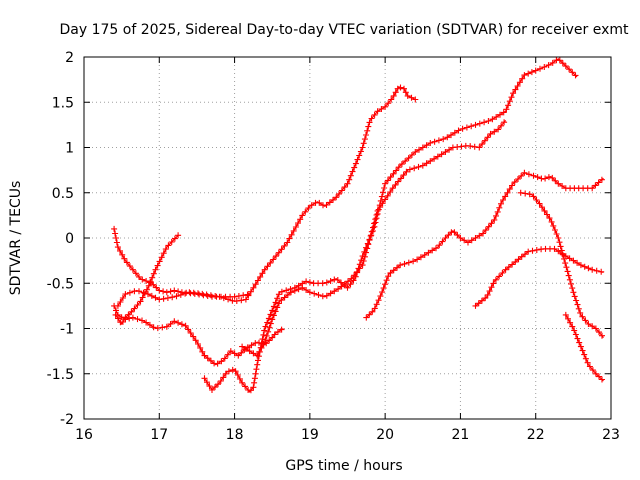 This screenshot has width=640, height=480. What do you see at coordinates (310, 435) in the screenshot?
I see `x-tick-label: 19` at bounding box center [310, 435].